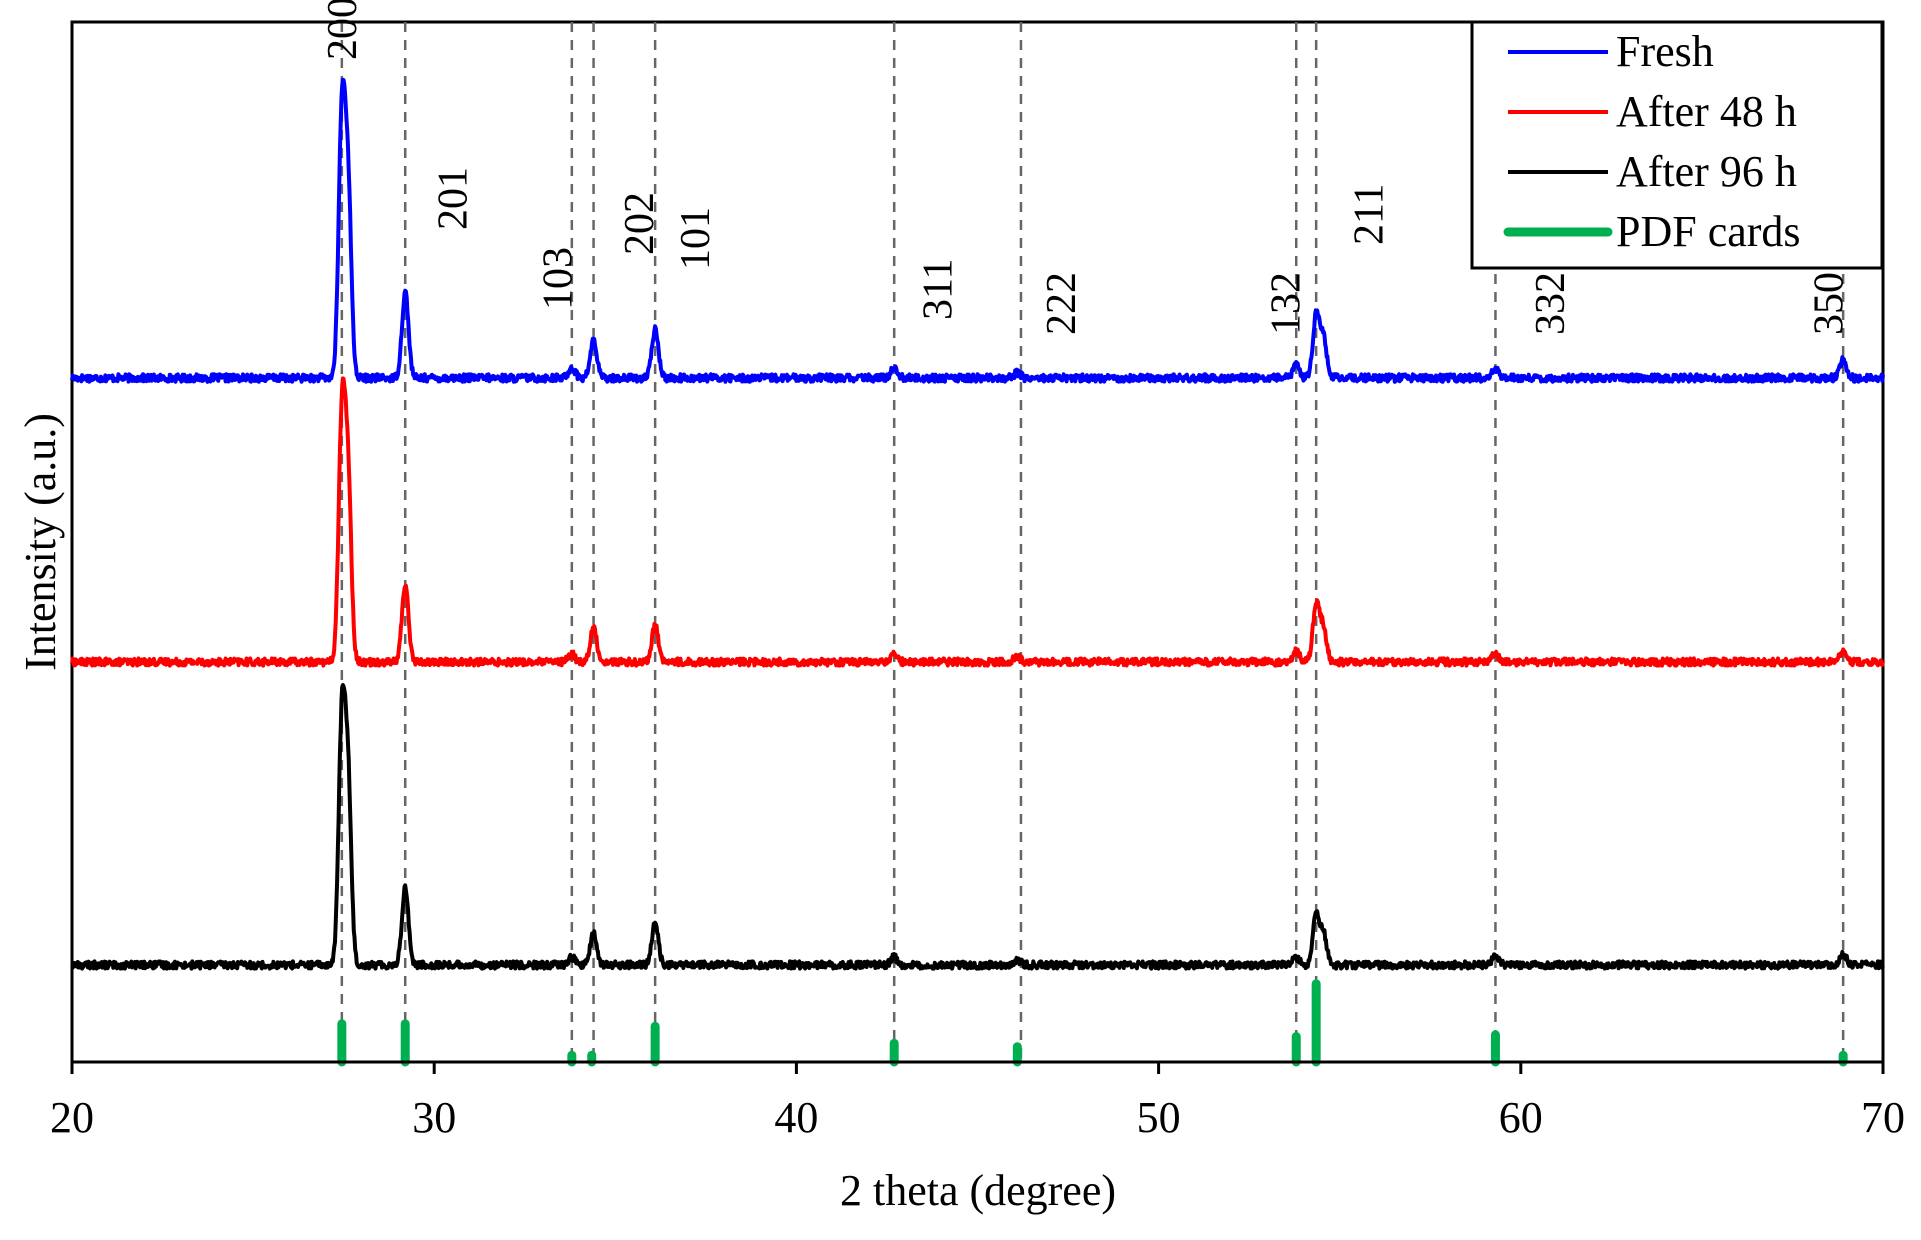  Describe the element at coordinates (696, 238) in the screenshot. I see `peak-label: 101` at that location.